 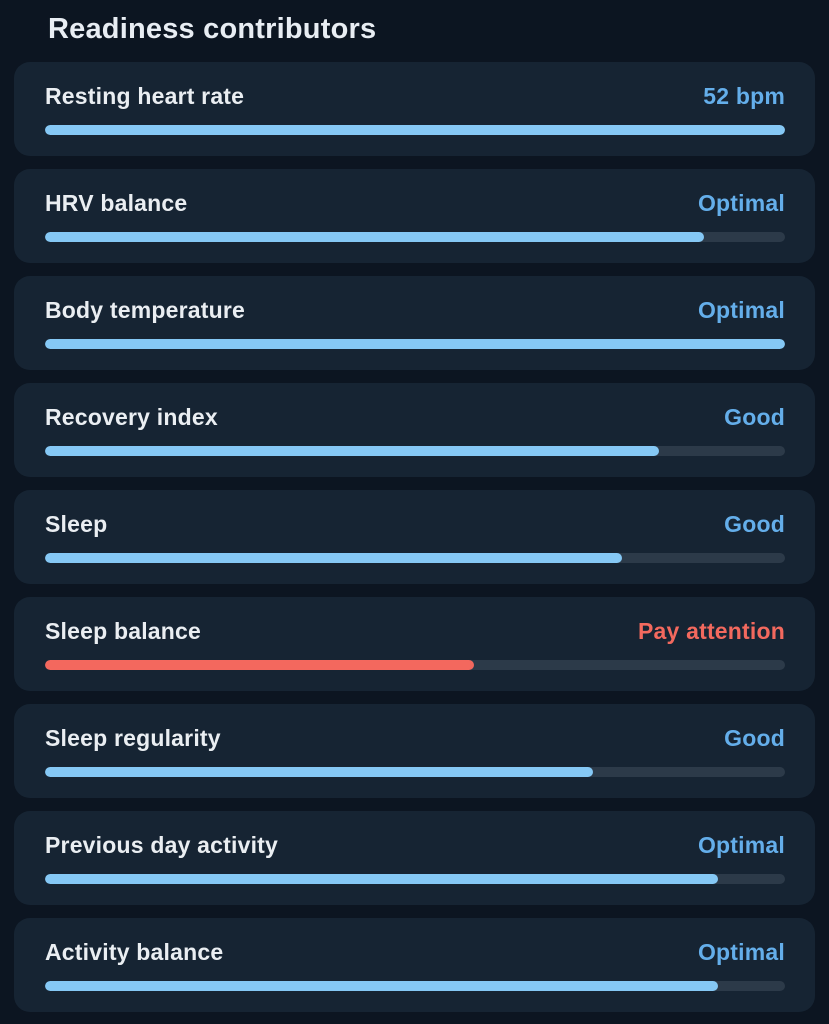 I want to click on contributor-label: Sleep regularity, so click(x=133, y=738).